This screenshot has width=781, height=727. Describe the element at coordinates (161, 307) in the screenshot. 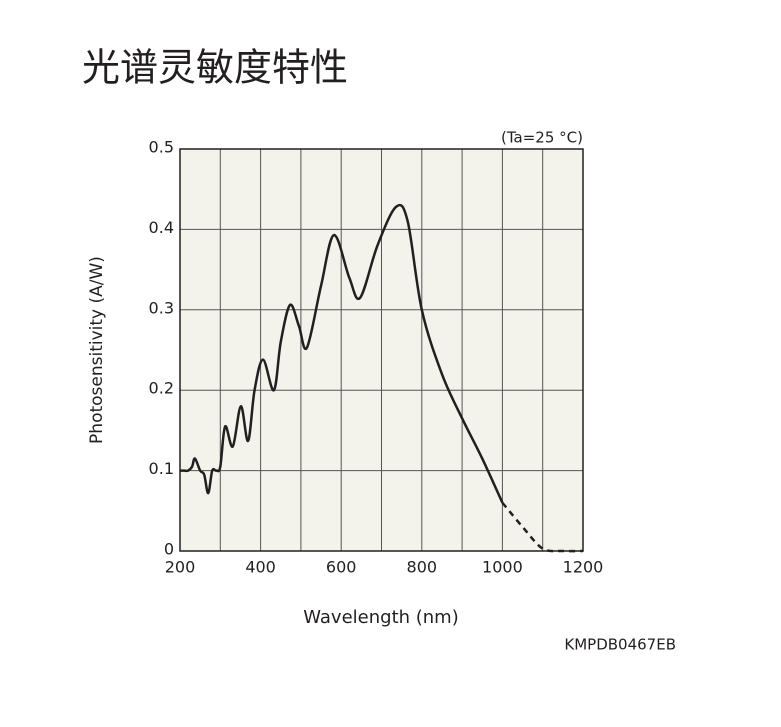

I see `y-tick-label: 0.3` at that location.